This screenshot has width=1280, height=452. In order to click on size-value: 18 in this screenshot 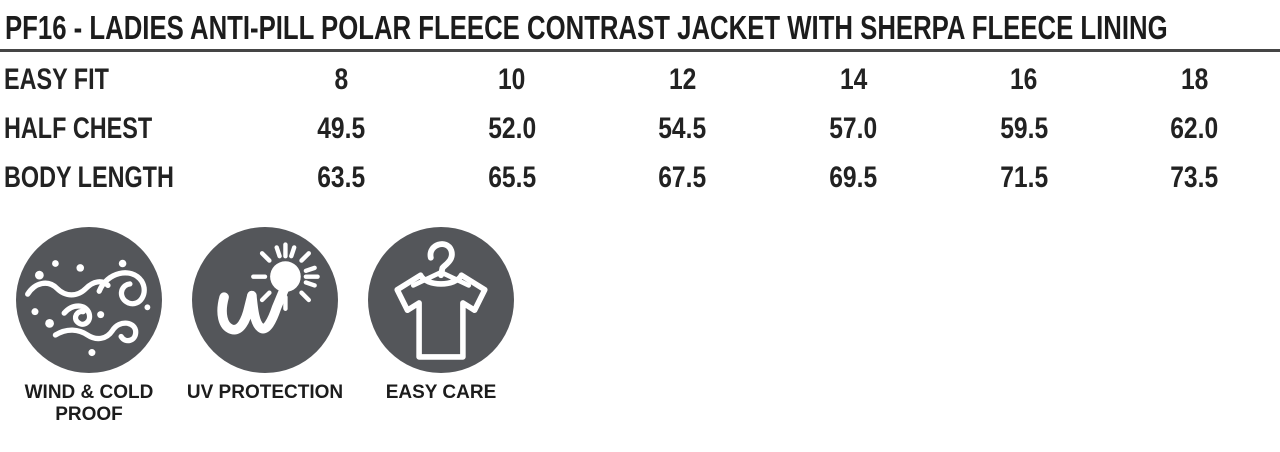, I will do `click(1194, 79)`.